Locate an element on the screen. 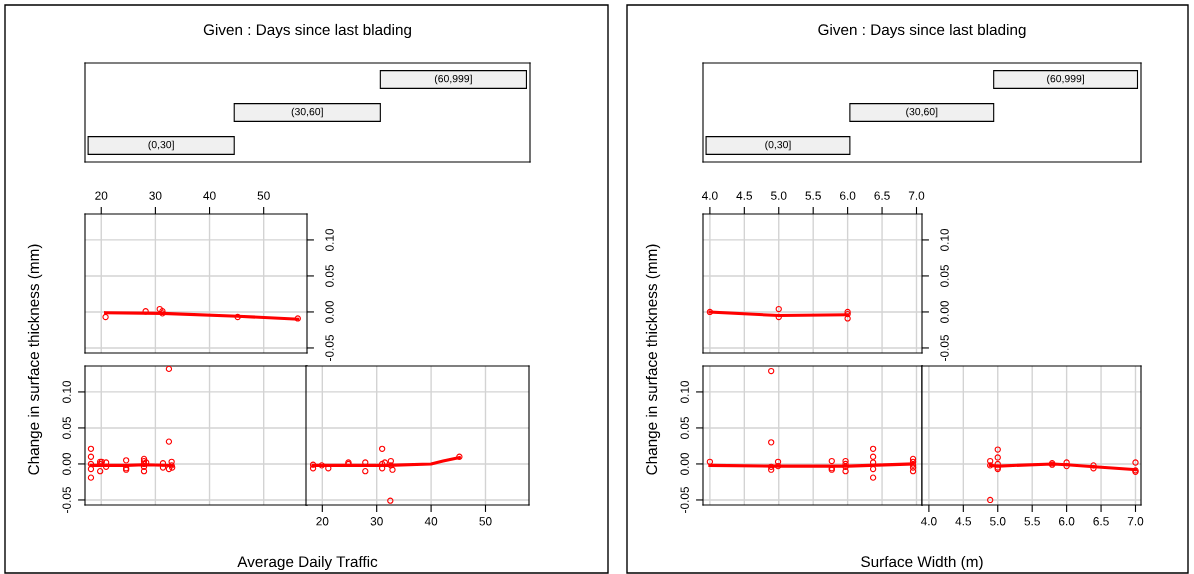  x-axis-title: Average Daily Traffic is located at coordinates (307, 563).